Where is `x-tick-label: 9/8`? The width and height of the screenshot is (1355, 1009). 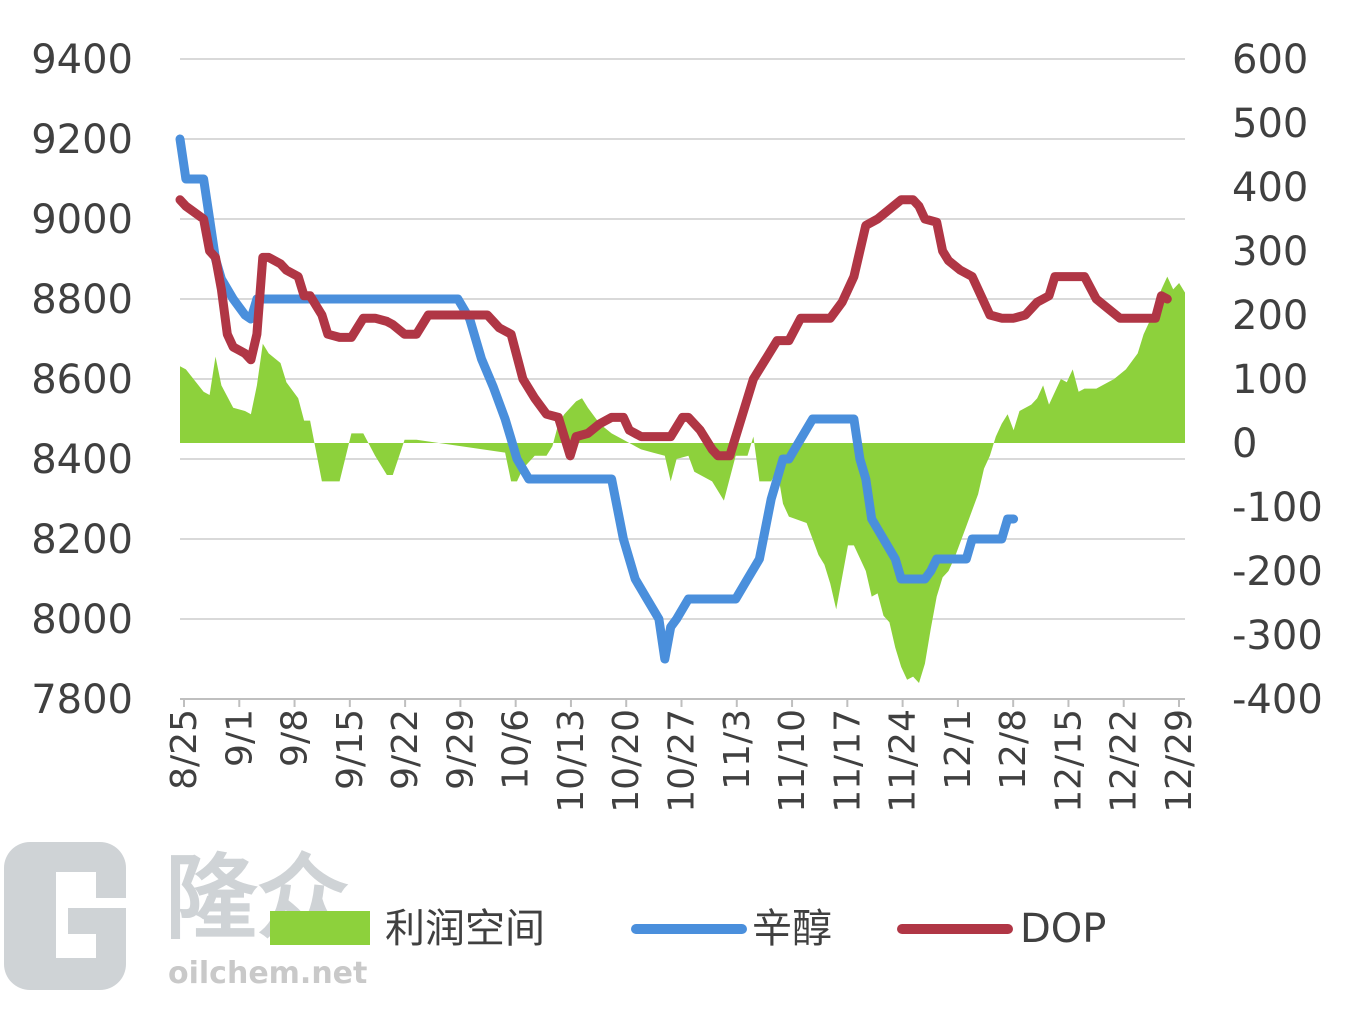
x-tick-label: 9/8 is located at coordinates (295, 738).